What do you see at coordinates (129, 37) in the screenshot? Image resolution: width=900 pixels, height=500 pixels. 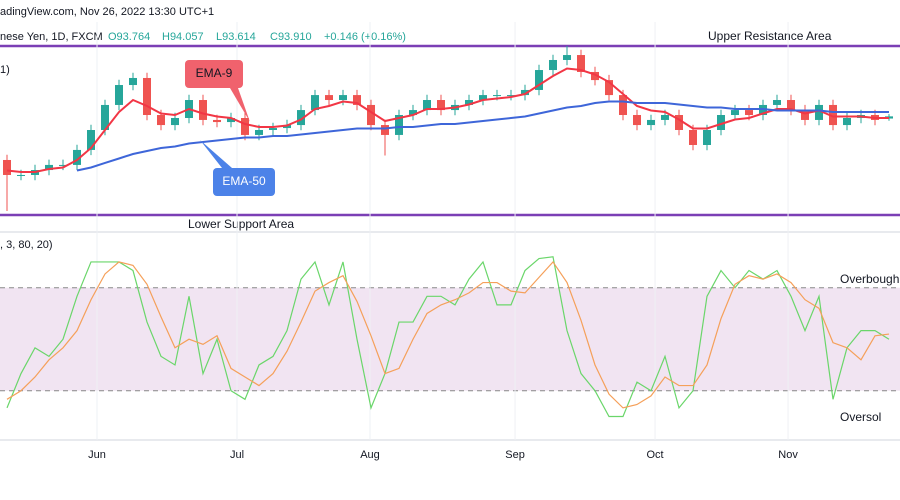 I see `ohlc-open: O93.764` at bounding box center [129, 37].